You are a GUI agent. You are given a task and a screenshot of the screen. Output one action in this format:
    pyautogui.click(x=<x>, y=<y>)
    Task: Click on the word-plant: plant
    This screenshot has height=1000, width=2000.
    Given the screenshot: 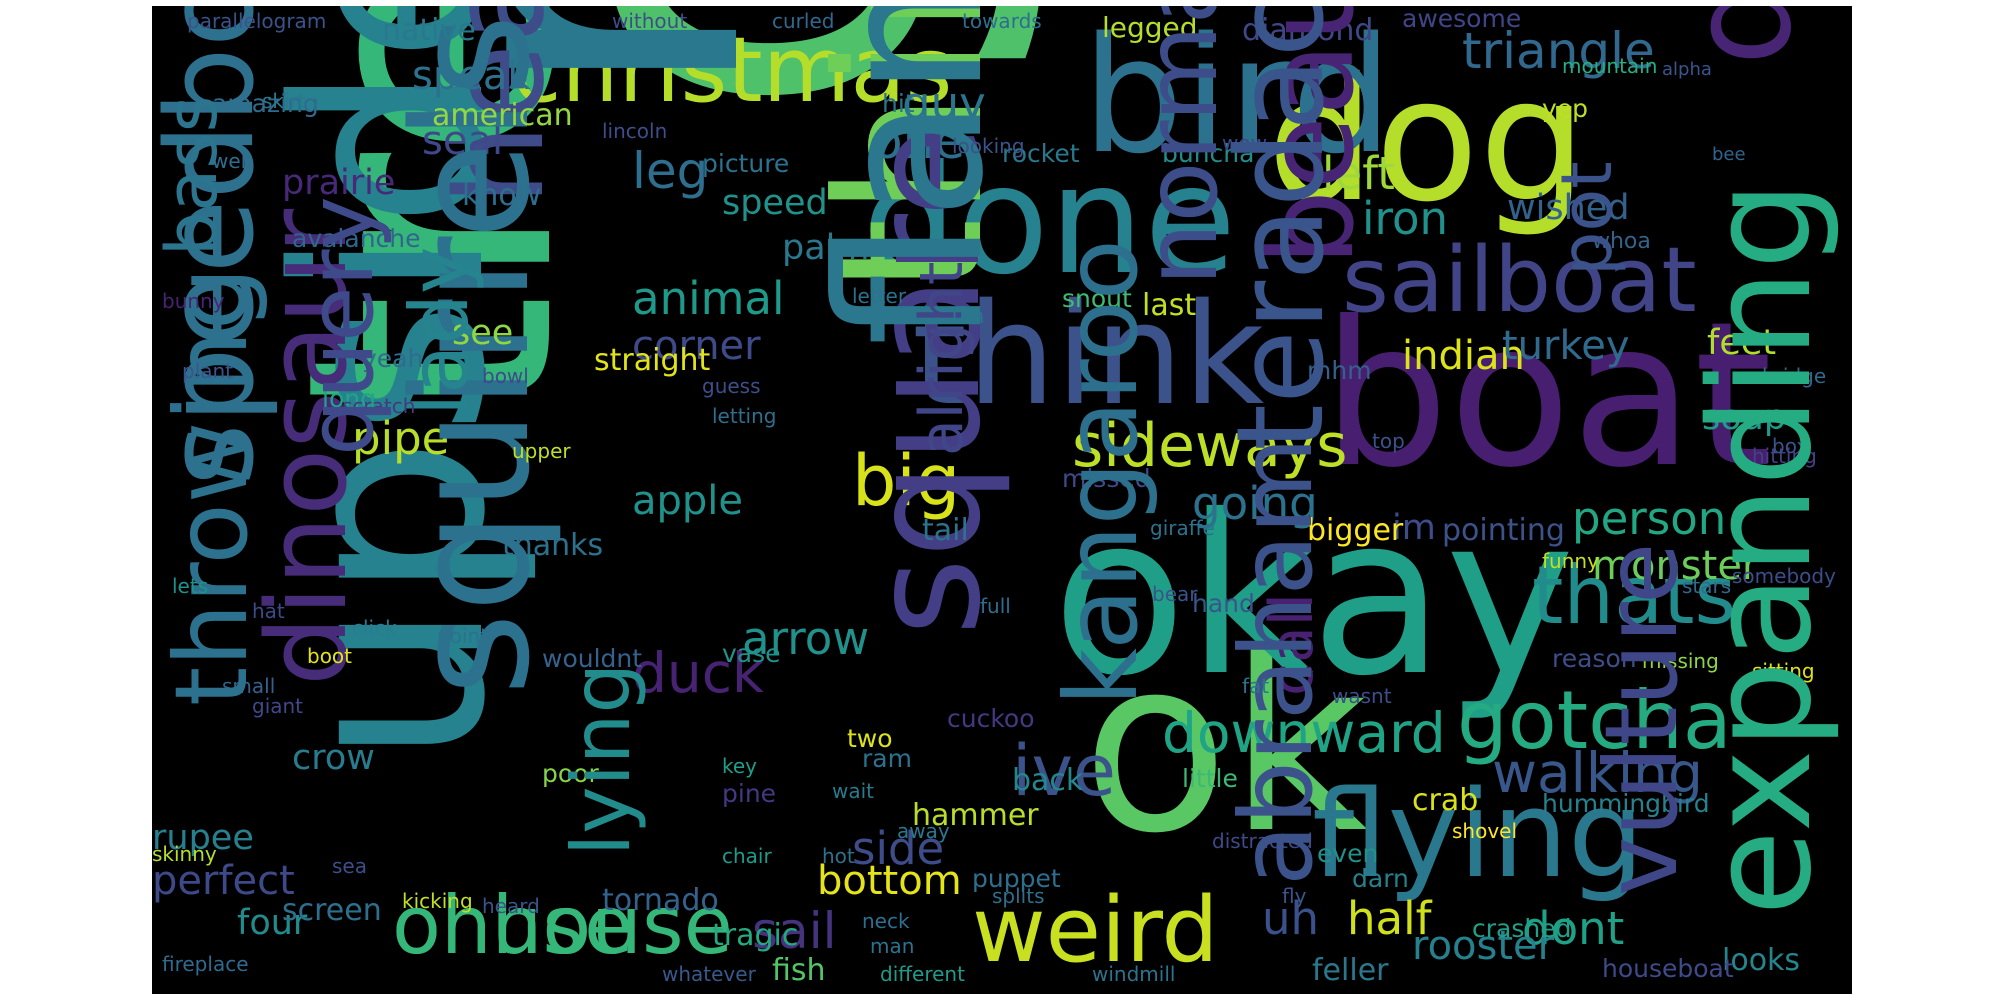 What is the action you would take?
    pyautogui.click(x=208, y=371)
    